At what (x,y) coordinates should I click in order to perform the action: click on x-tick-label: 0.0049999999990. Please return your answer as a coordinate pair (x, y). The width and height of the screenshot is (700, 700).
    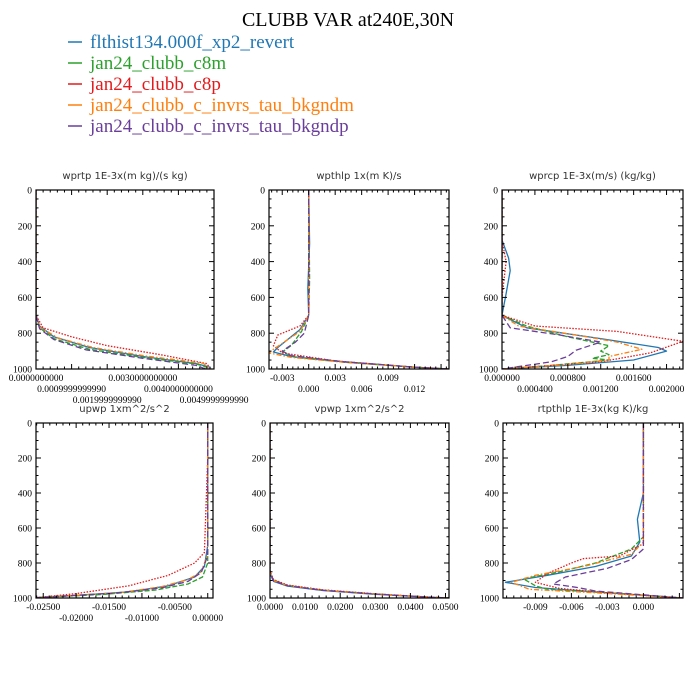
    Looking at the image, I should click on (214, 401).